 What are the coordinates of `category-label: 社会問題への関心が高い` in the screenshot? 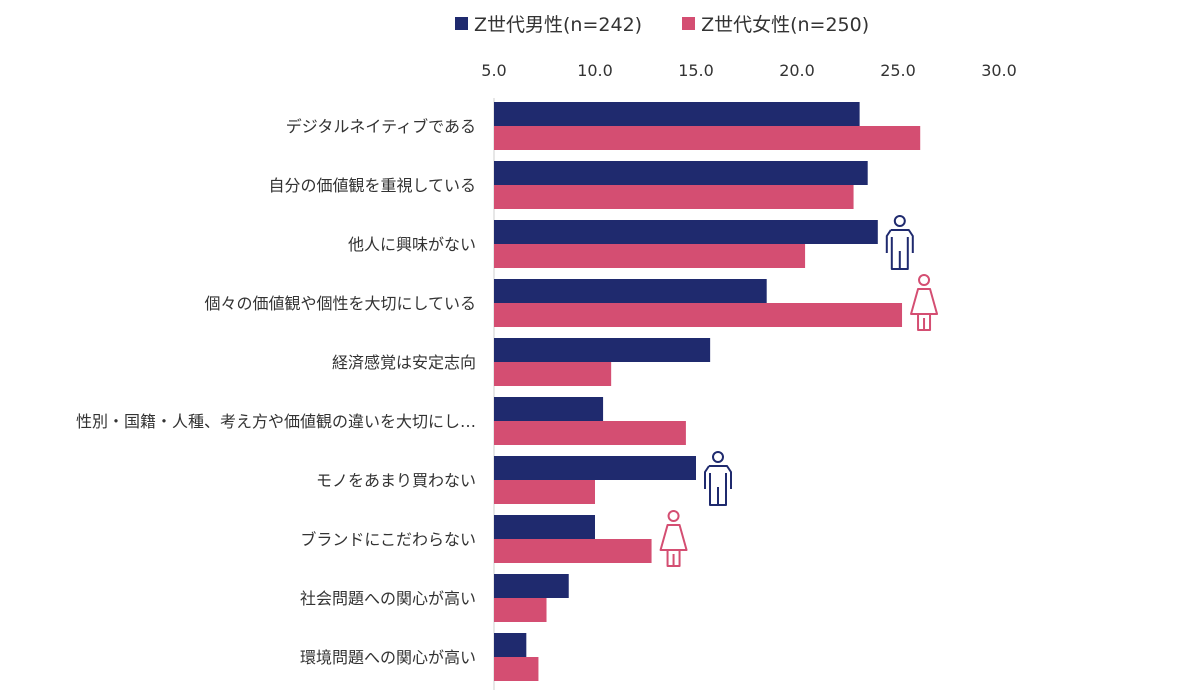 It's located at (388, 598).